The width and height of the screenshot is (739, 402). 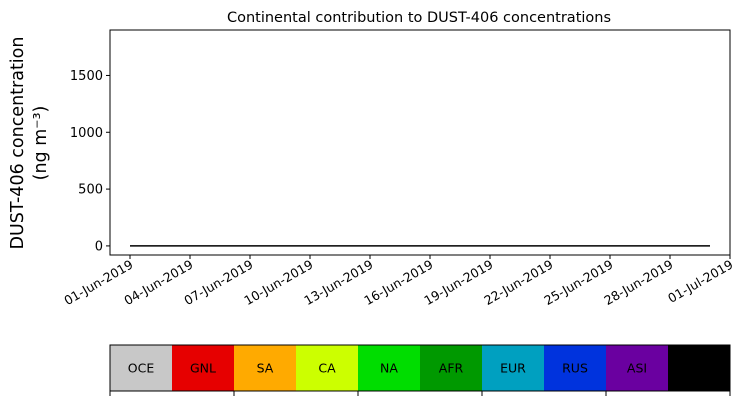 I want to click on x-tick-label: 28-Jun-2019, so click(x=638, y=282).